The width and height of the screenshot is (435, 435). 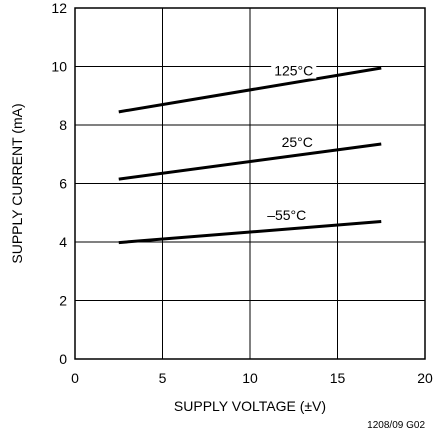 What do you see at coordinates (250, 378) in the screenshot?
I see `x-tick-label: 10` at bounding box center [250, 378].